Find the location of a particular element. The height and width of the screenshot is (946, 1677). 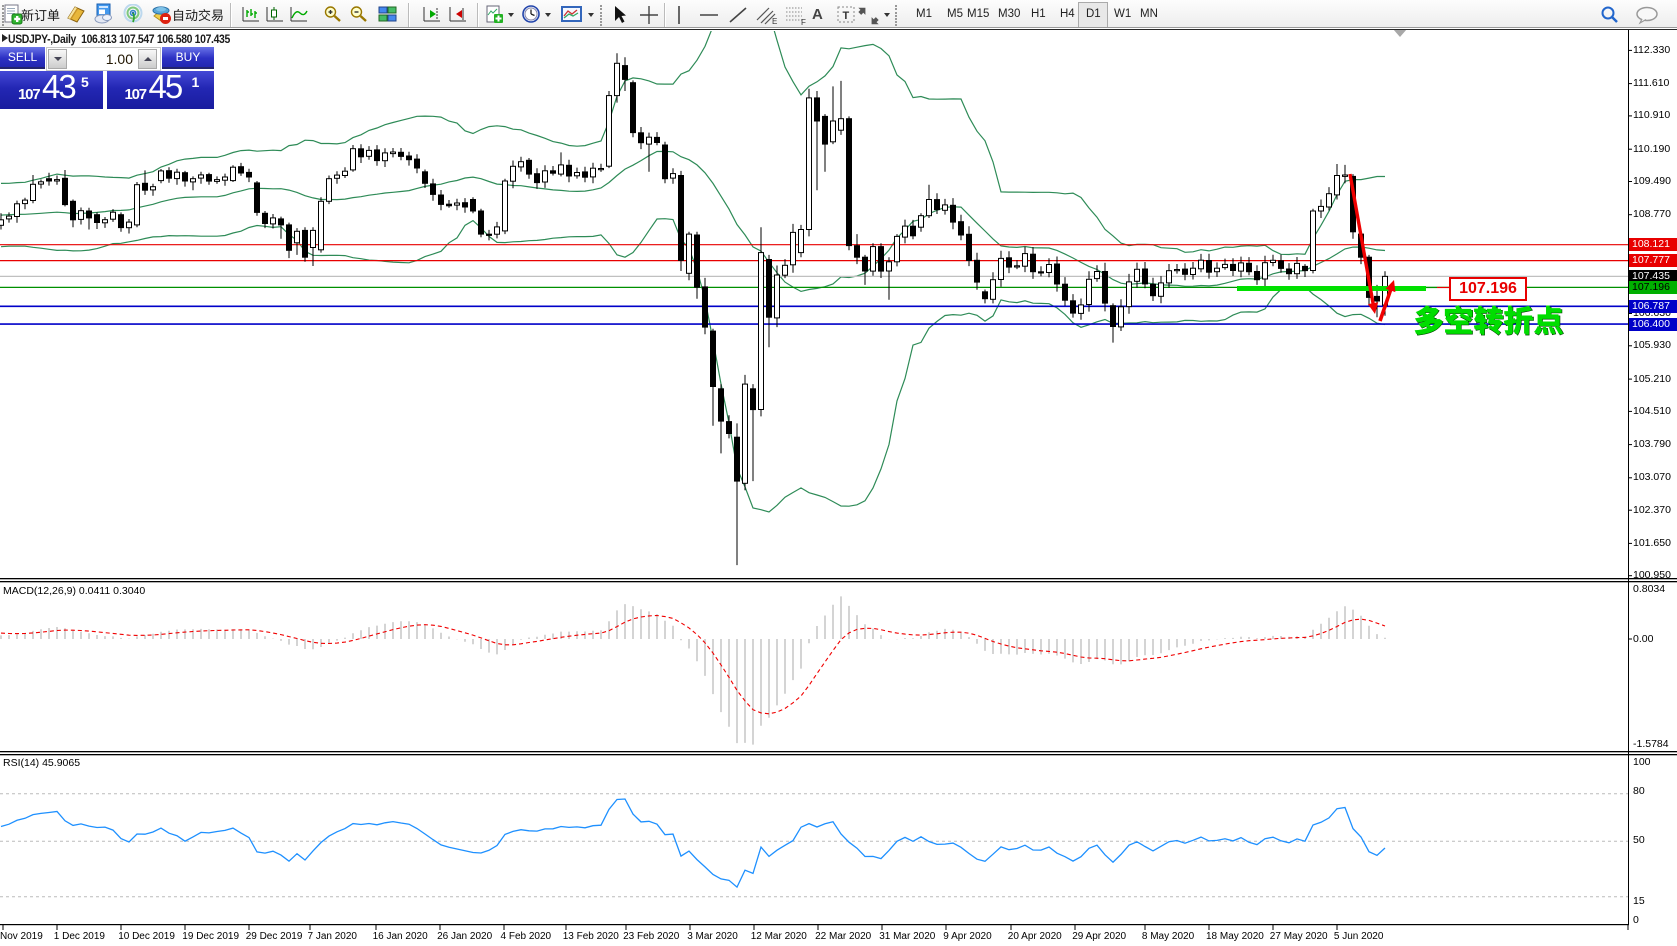

svg-text: T is located at coordinates (846, 16).